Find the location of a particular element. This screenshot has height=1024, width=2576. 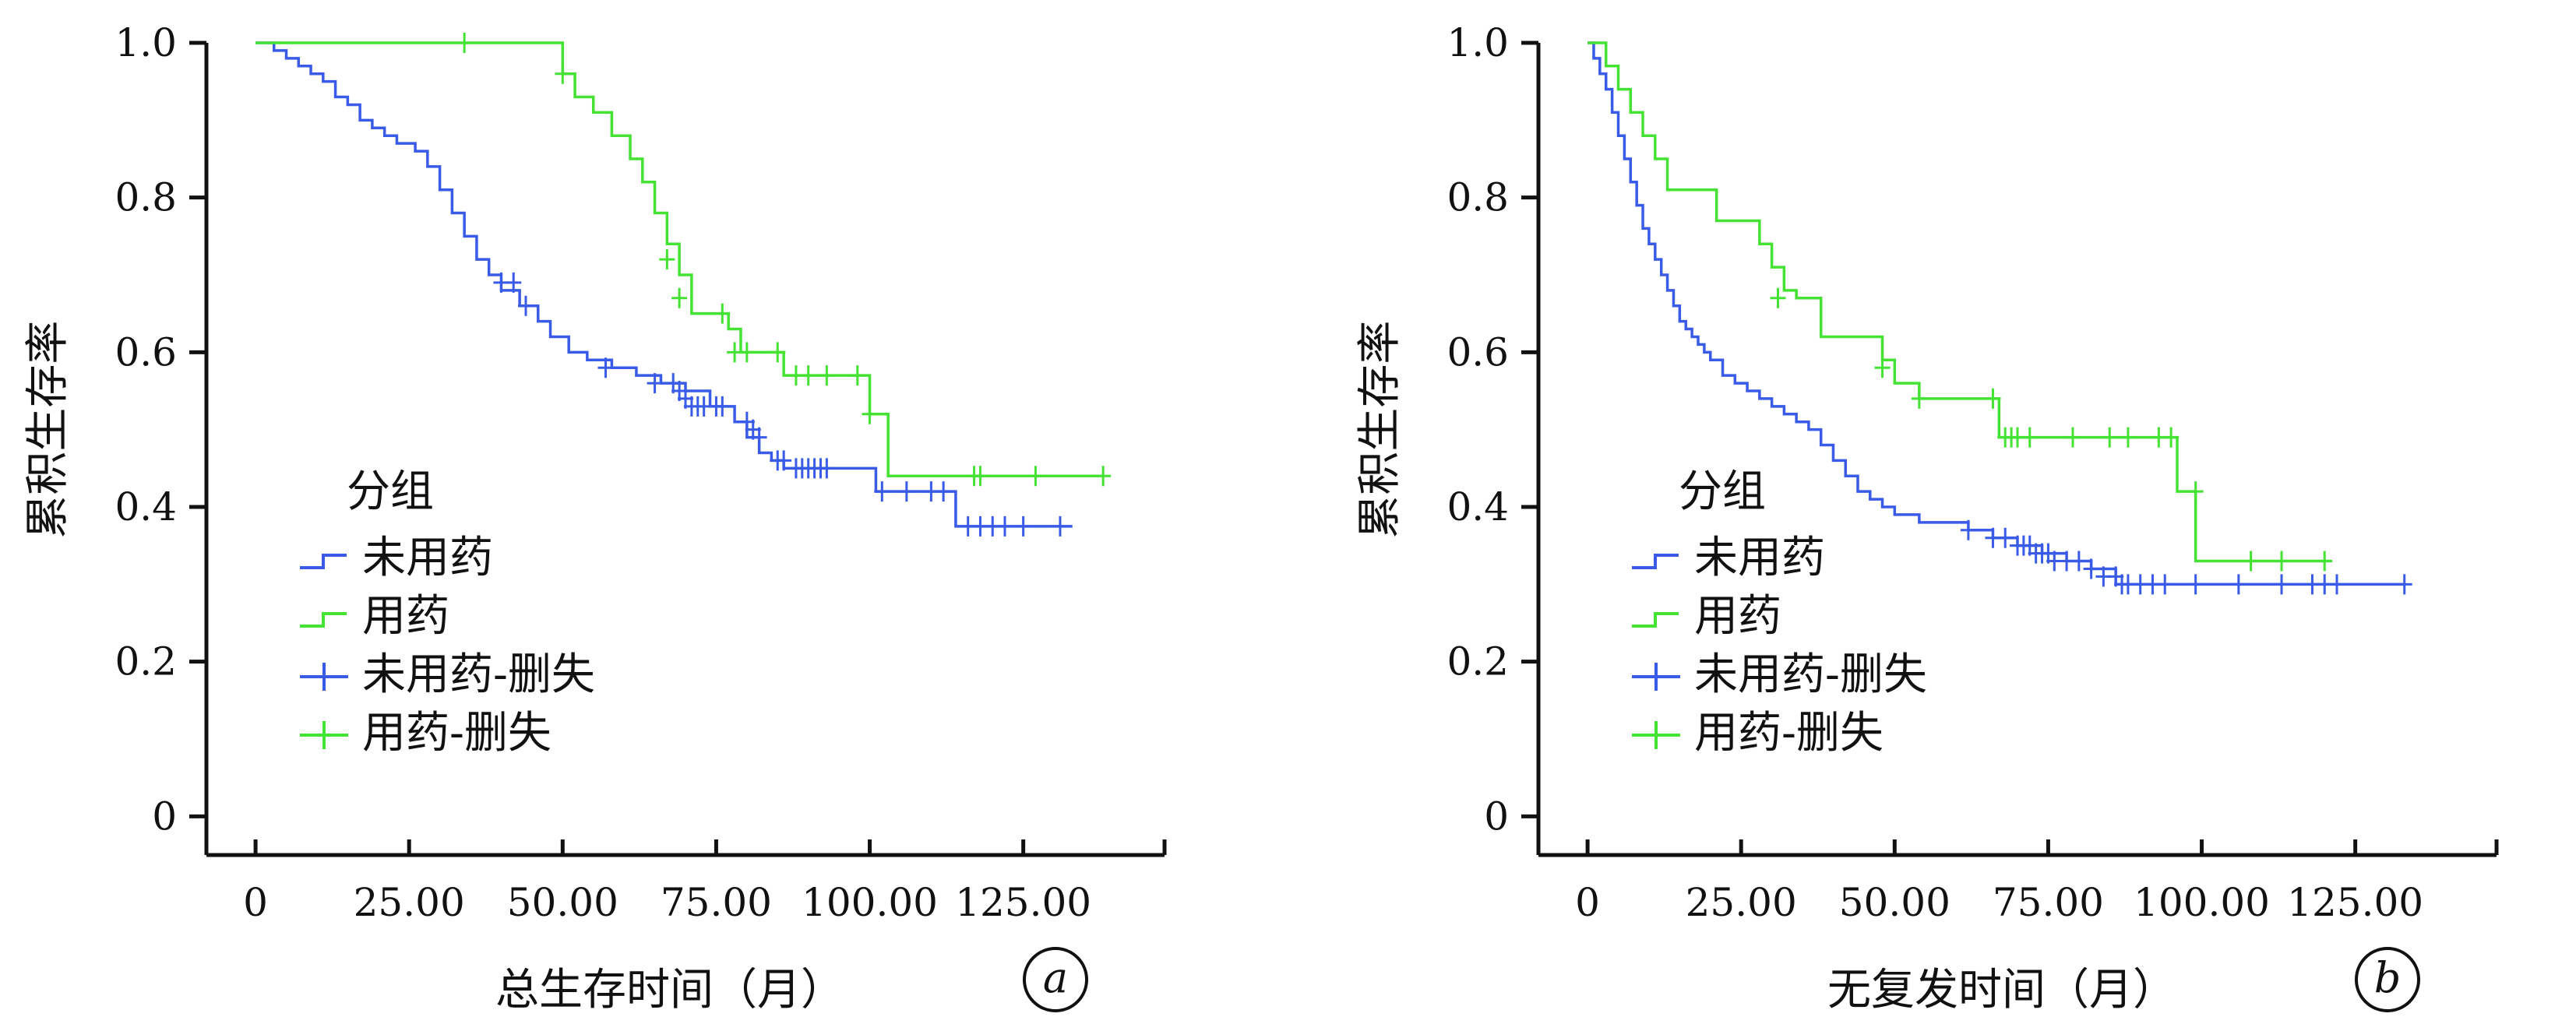

x-tick-label: 25.00 is located at coordinates (409, 902).